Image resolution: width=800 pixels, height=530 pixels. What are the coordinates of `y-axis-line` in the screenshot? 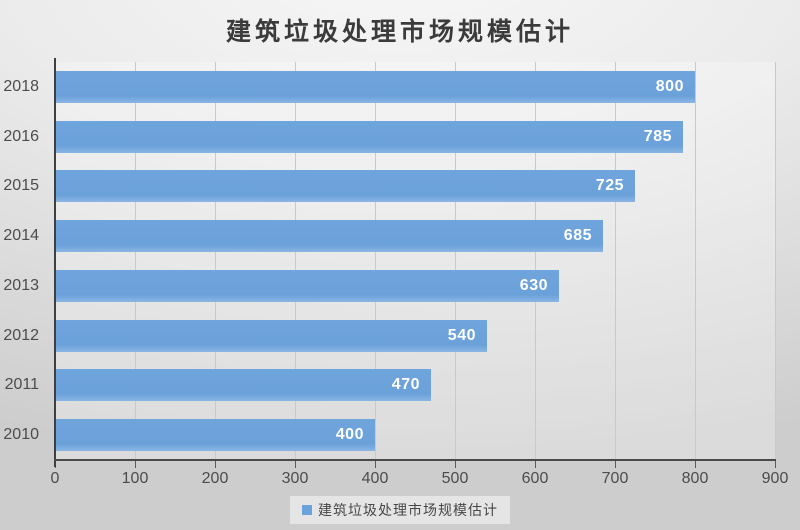 It's located at (55, 262).